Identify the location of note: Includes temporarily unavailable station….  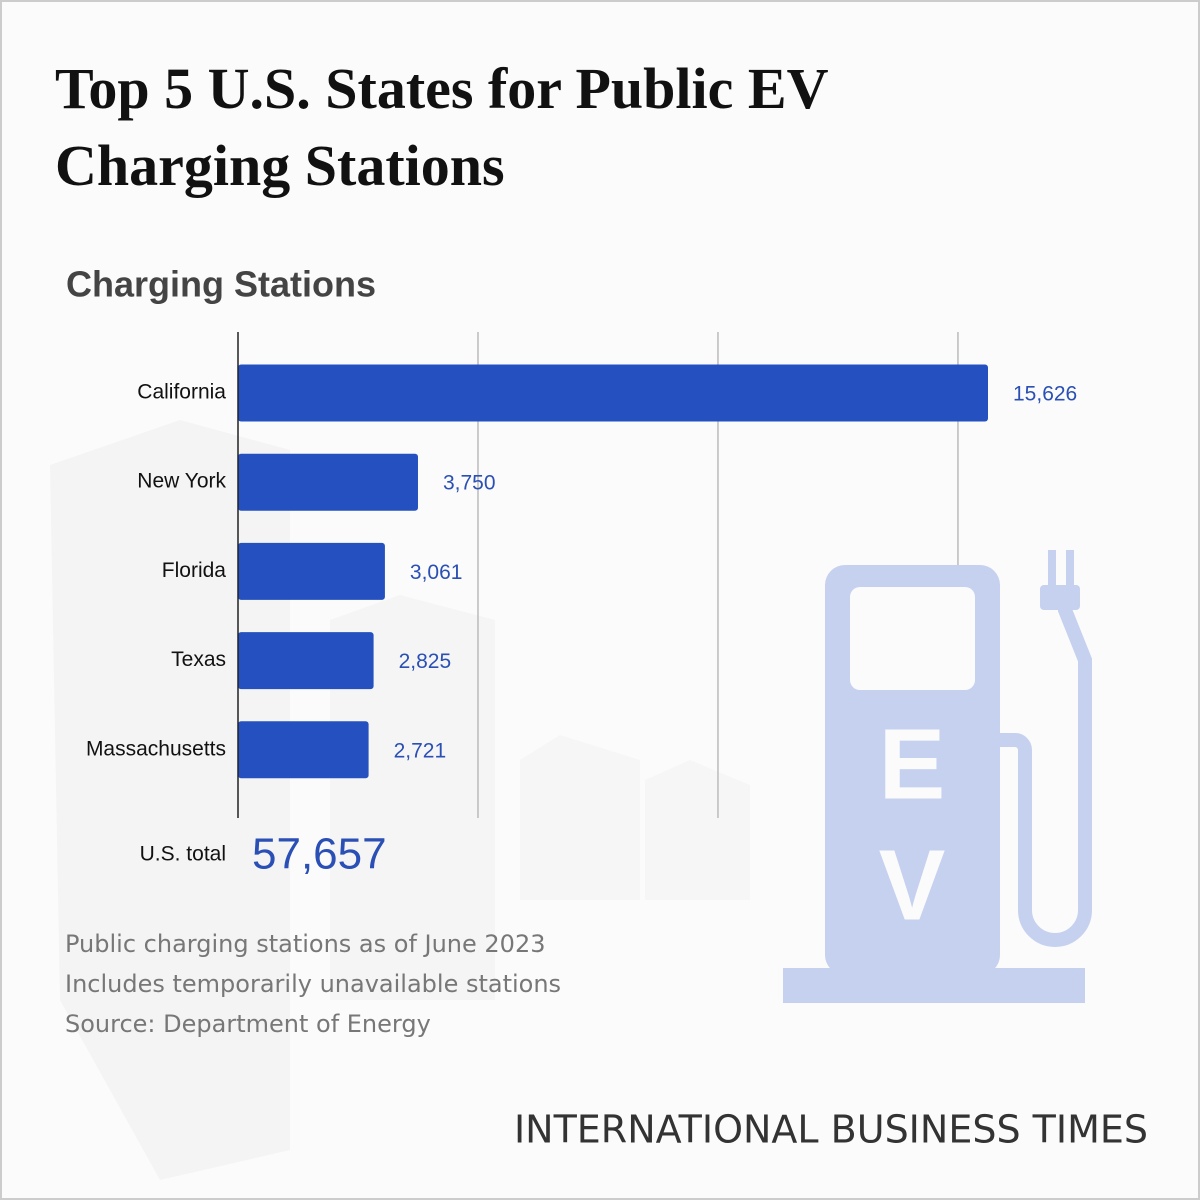
(313, 984).